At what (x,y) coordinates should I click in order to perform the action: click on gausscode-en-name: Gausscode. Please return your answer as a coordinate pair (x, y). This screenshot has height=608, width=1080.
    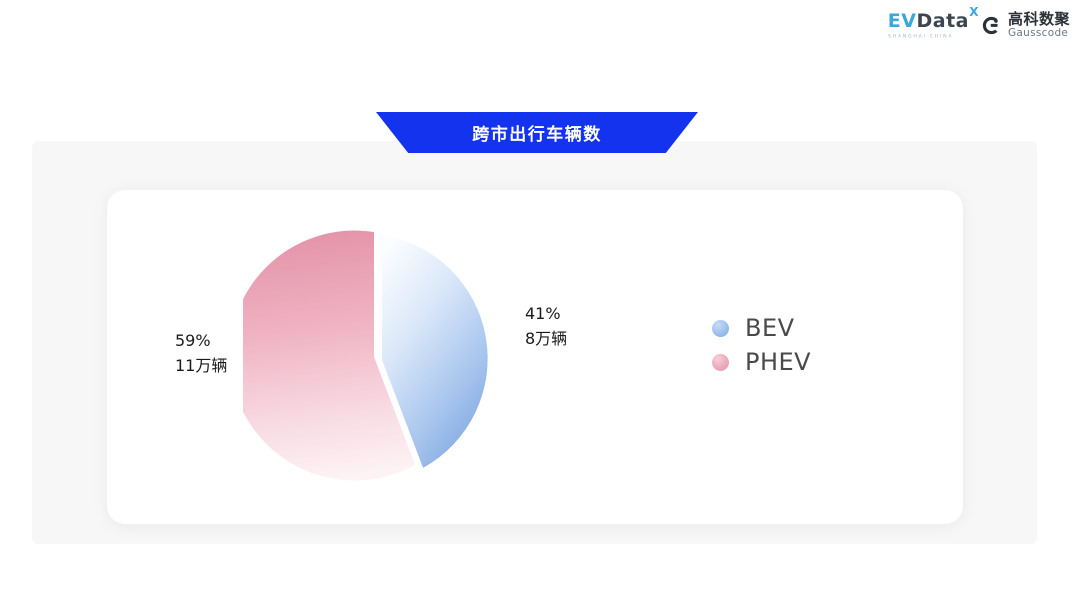
    Looking at the image, I should click on (1038, 32).